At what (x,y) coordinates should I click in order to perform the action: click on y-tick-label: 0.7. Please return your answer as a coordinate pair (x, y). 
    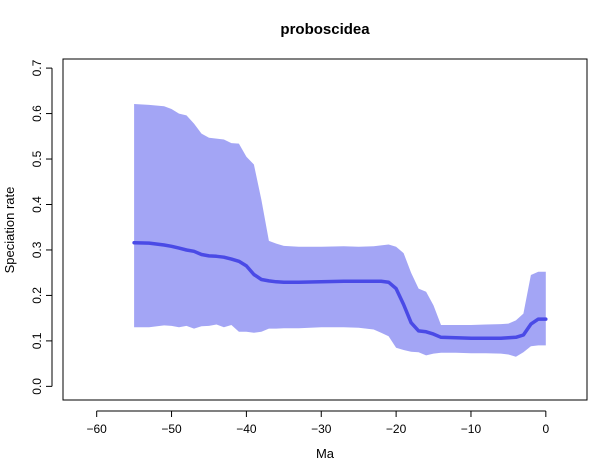
    Looking at the image, I should click on (37, 67).